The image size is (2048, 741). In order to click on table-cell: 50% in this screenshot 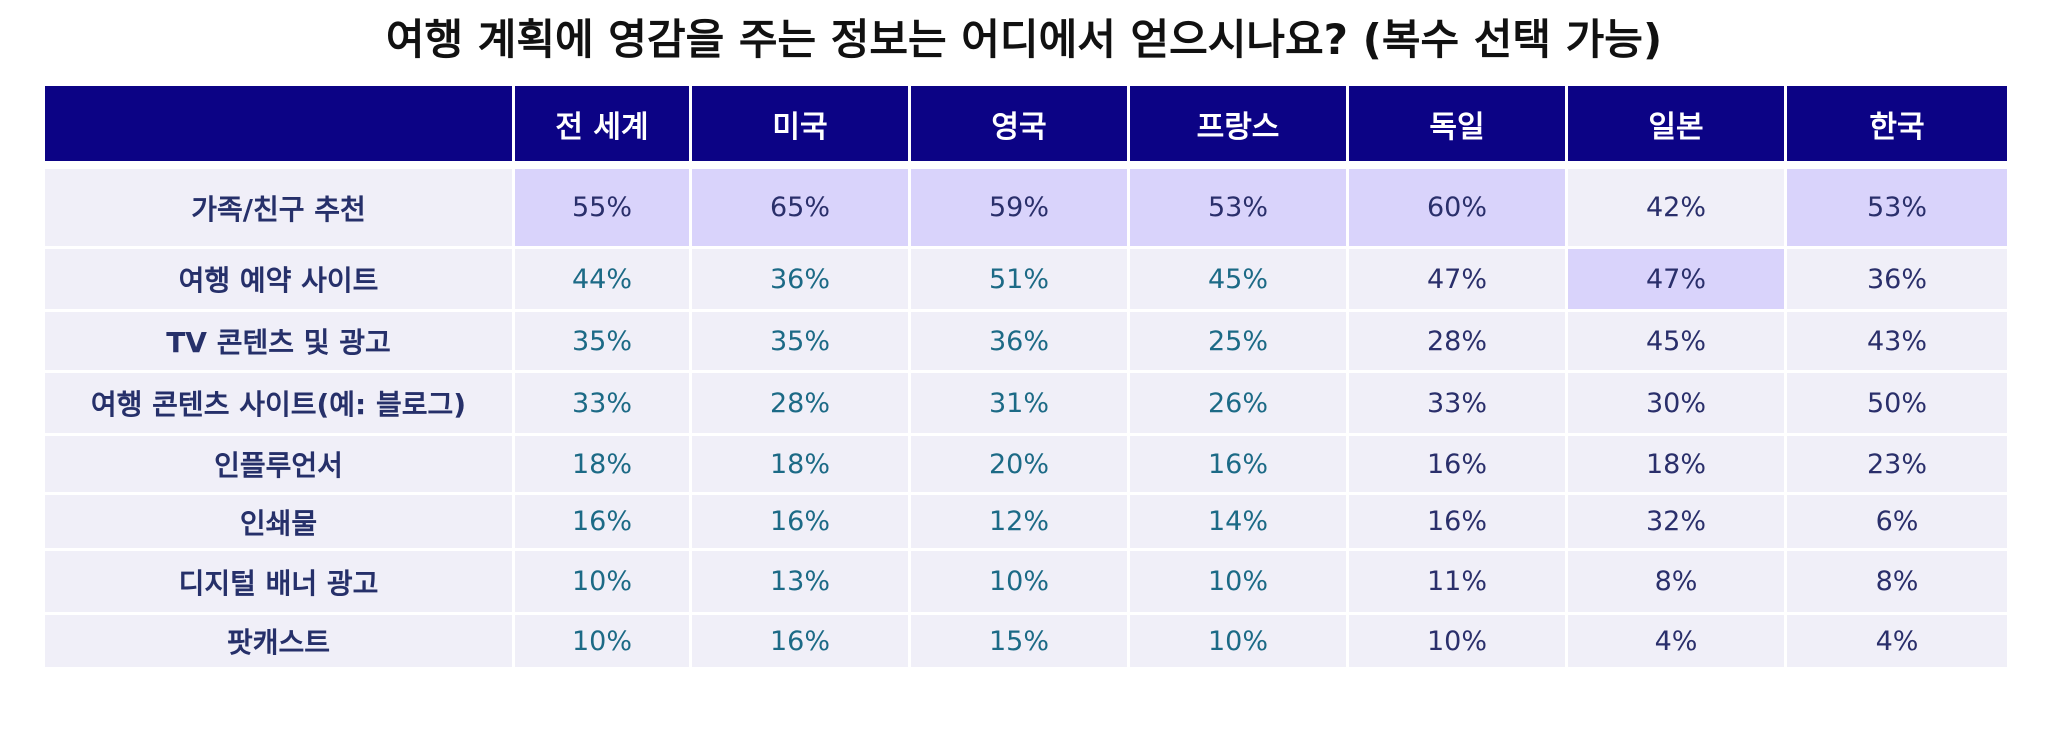, I will do `click(1897, 404)`.